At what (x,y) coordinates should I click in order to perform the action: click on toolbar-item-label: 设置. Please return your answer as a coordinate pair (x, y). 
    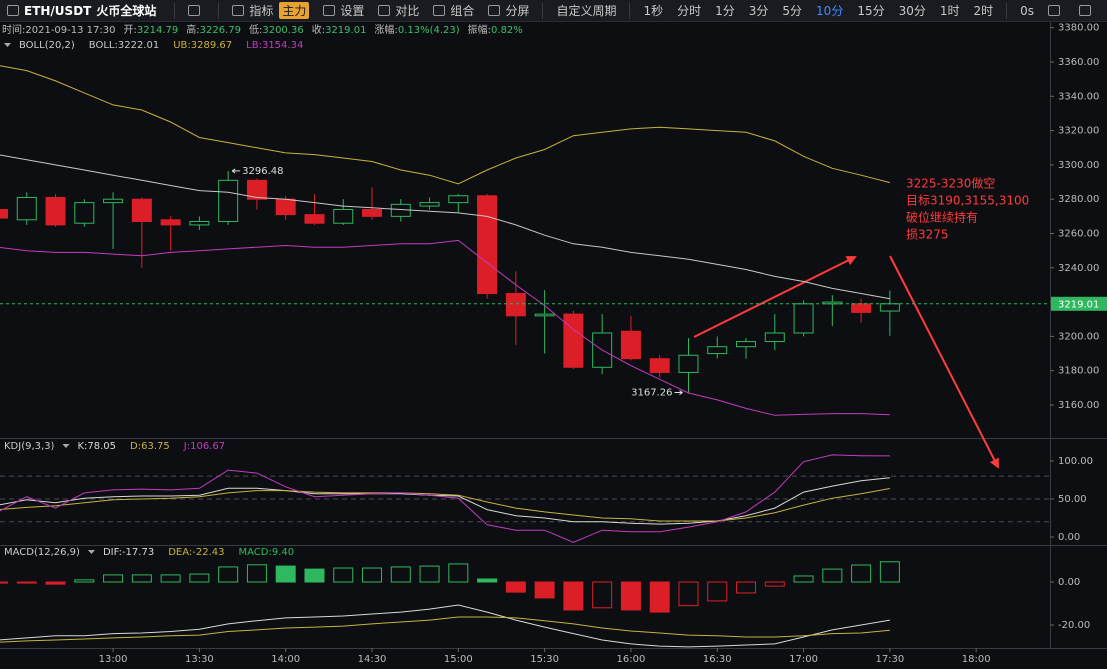
    Looking at the image, I should click on (352, 11).